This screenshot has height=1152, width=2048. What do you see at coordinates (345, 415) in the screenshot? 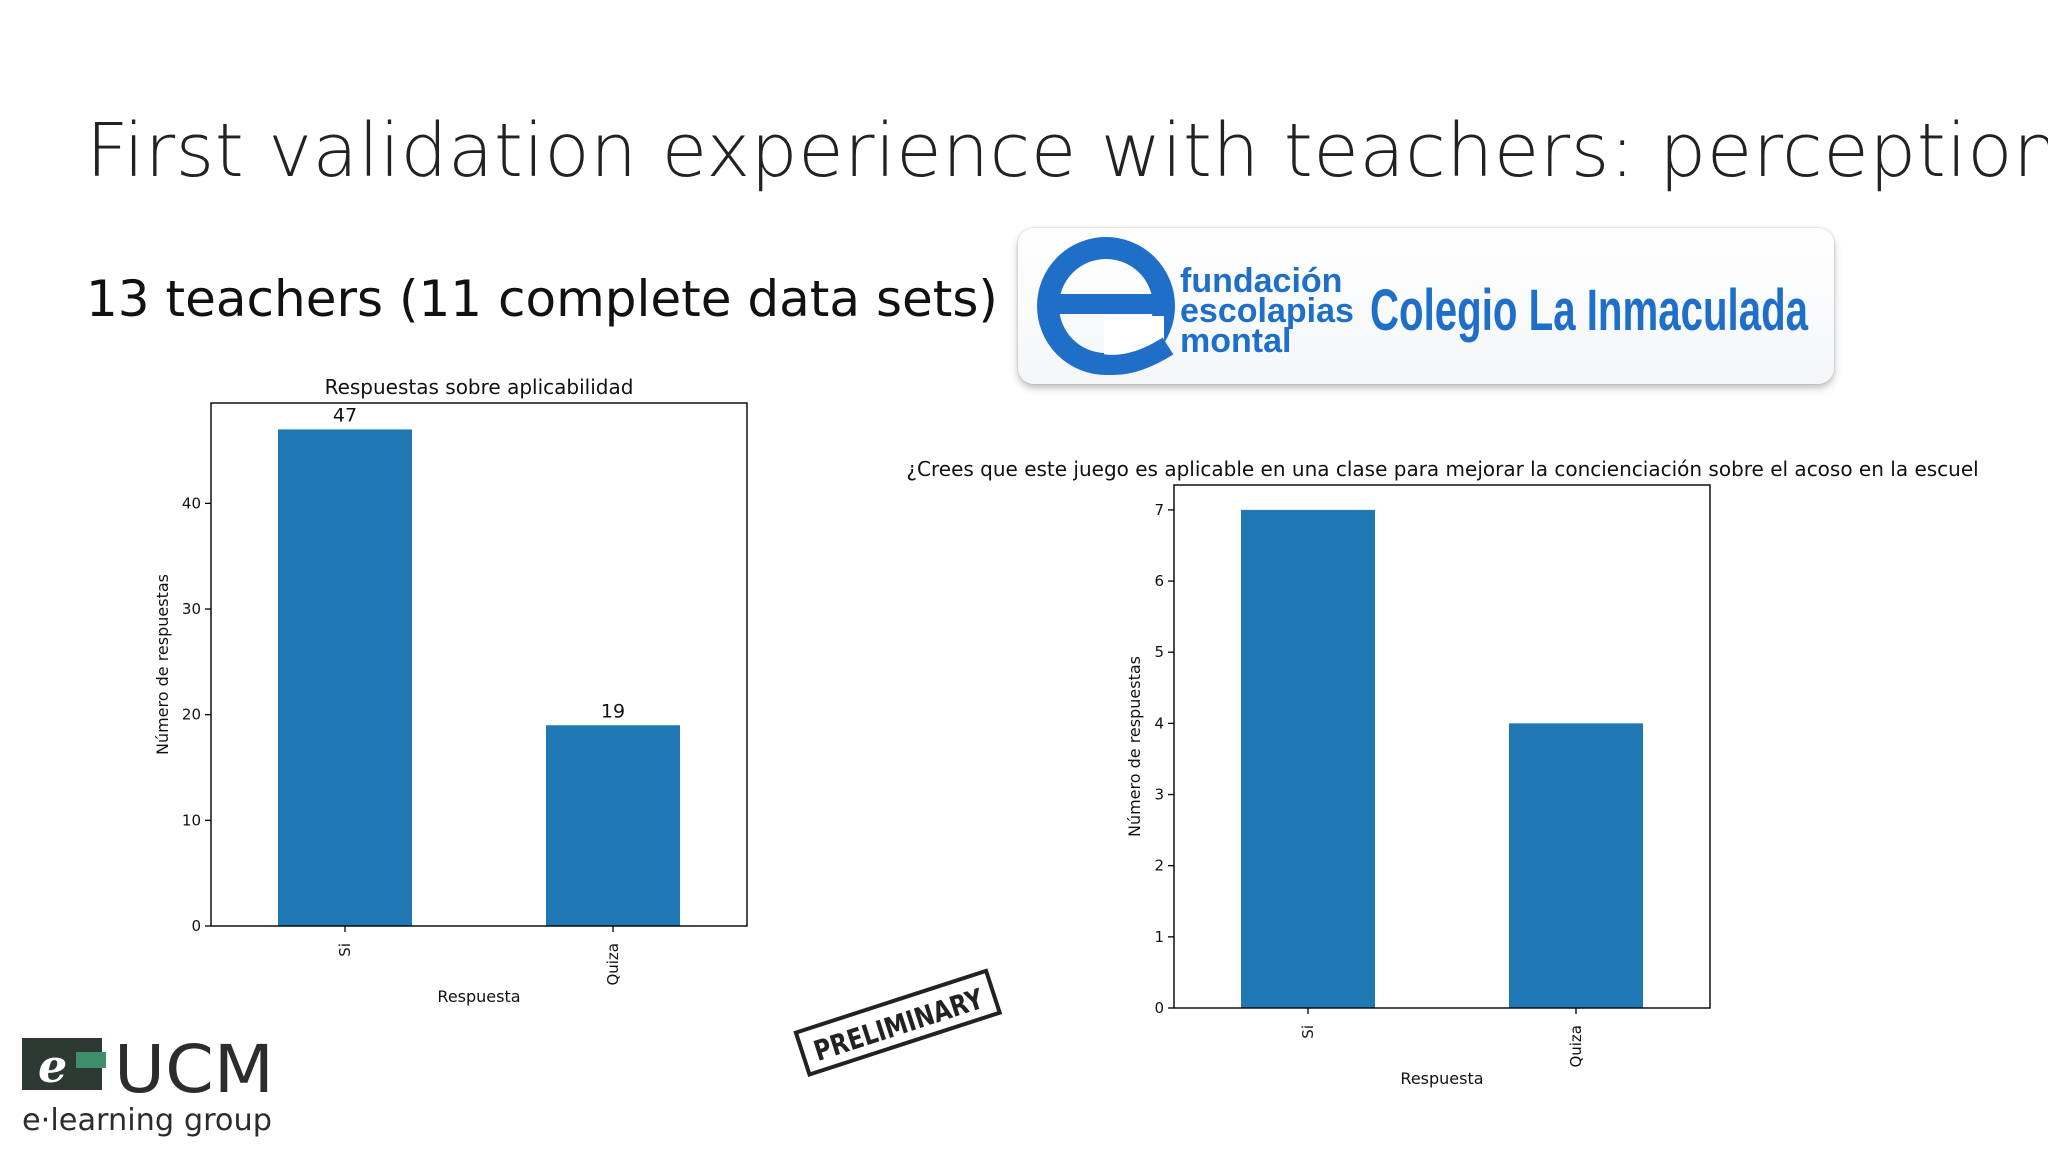
I see `data-label: 47` at bounding box center [345, 415].